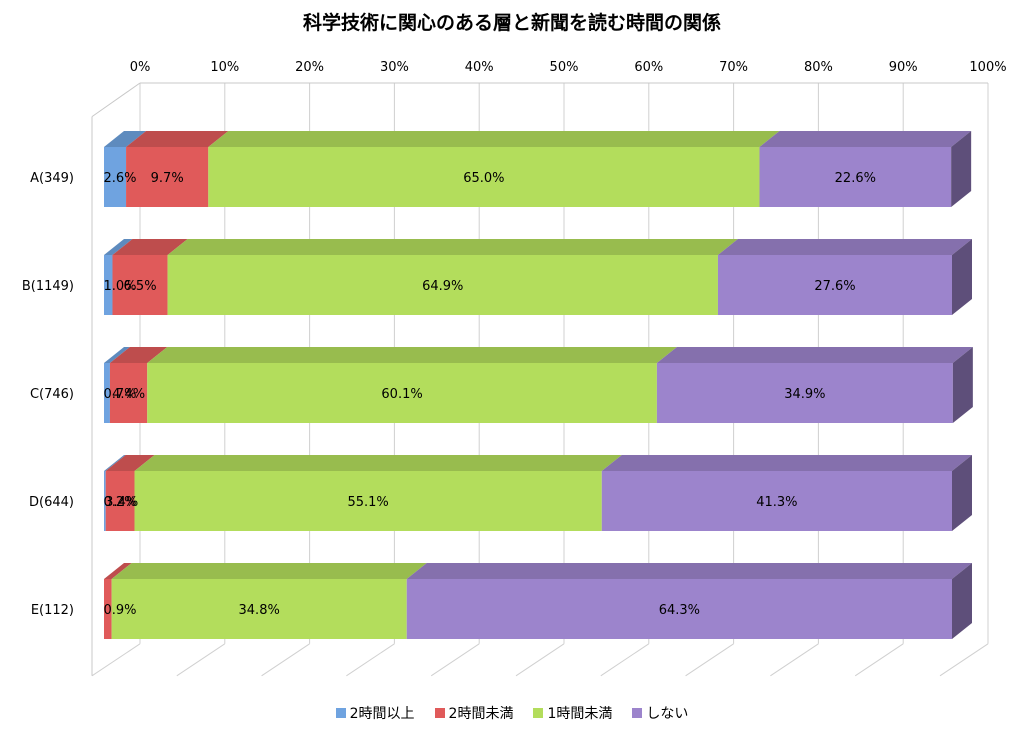 This screenshot has height=732, width=1024. I want to click on data-label: 64.9%, so click(442, 286).